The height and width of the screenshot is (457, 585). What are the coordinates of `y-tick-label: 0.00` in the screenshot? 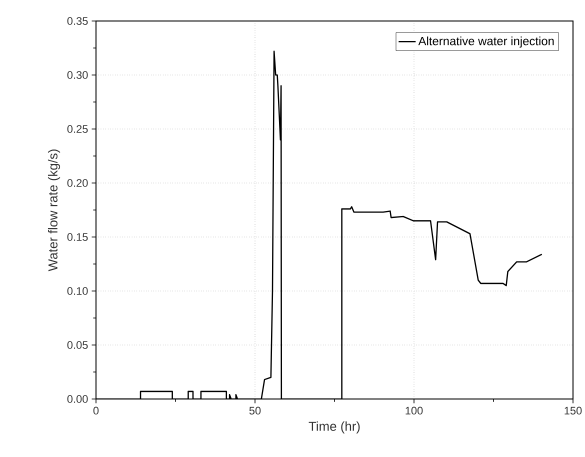 It's located at (77, 399).